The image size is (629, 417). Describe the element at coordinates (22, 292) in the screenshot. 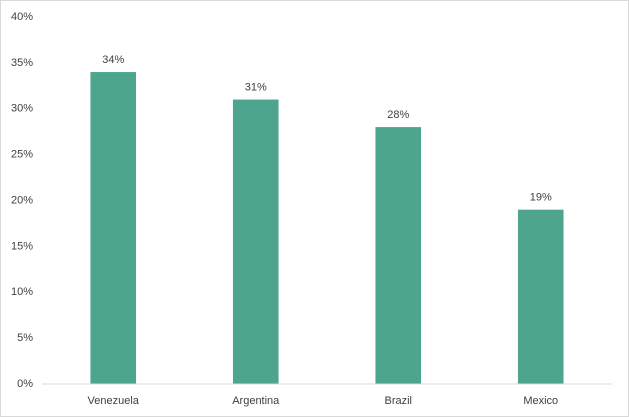

I see `y-tick-label: 10%` at that location.